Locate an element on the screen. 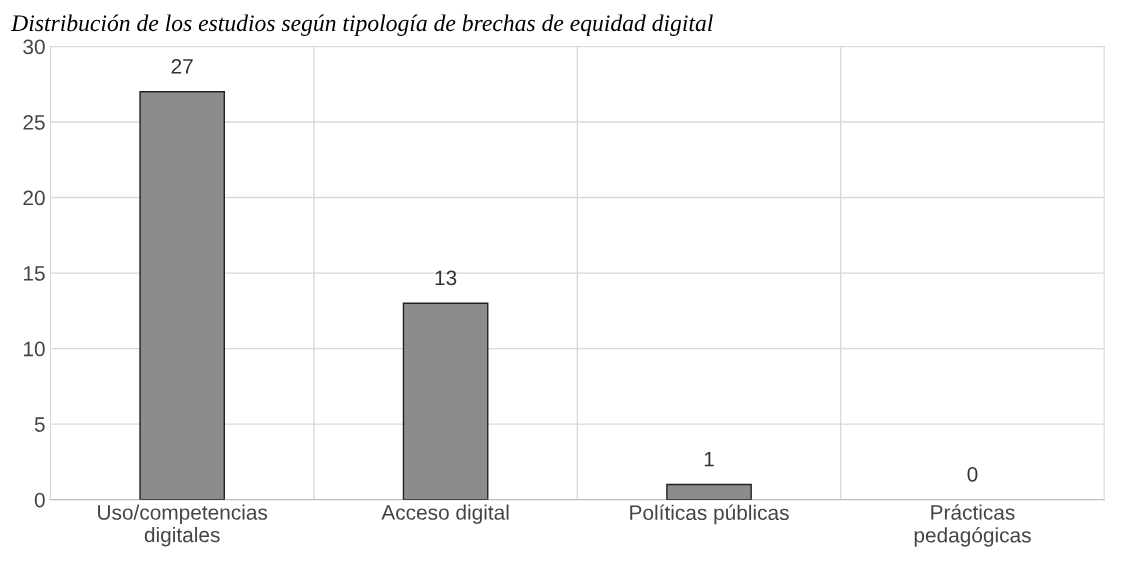 The width and height of the screenshot is (1121, 581). x-tick-label: Prácticas pedagógicas is located at coordinates (972, 525).